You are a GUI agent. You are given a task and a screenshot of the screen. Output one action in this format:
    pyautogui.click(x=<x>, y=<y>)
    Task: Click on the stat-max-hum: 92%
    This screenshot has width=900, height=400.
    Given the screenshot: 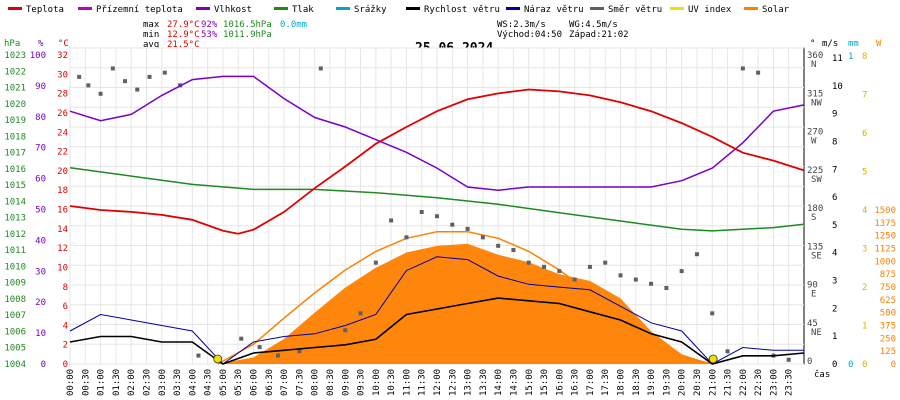 What is the action you would take?
    pyautogui.click(x=209, y=25)
    